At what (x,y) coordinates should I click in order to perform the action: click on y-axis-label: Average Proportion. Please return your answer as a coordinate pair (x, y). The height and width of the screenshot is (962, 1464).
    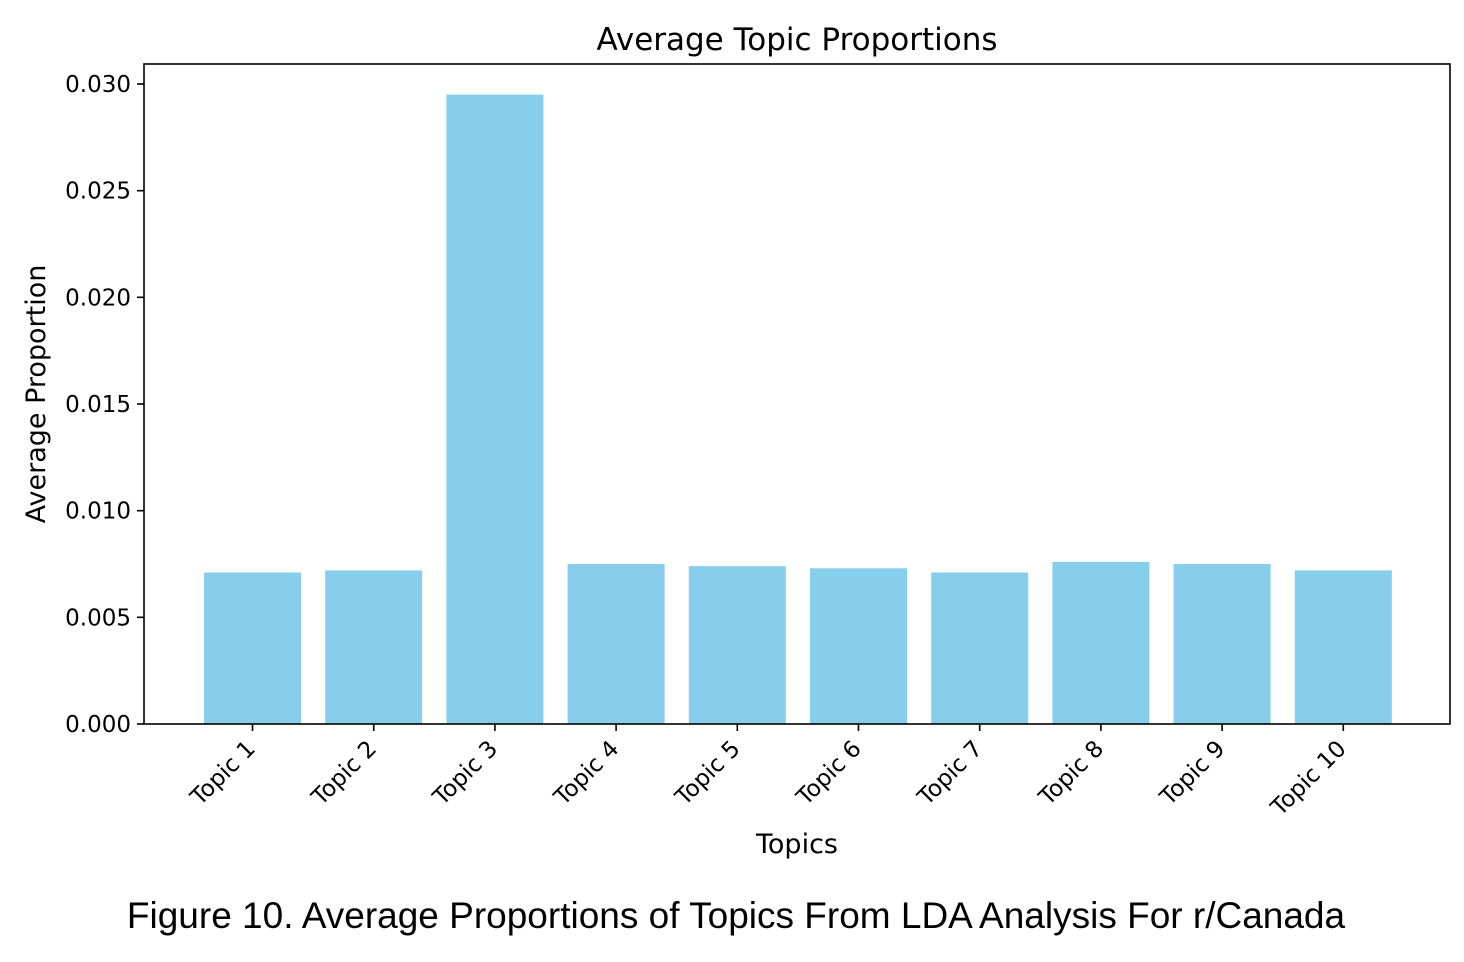
    Looking at the image, I should click on (36, 394).